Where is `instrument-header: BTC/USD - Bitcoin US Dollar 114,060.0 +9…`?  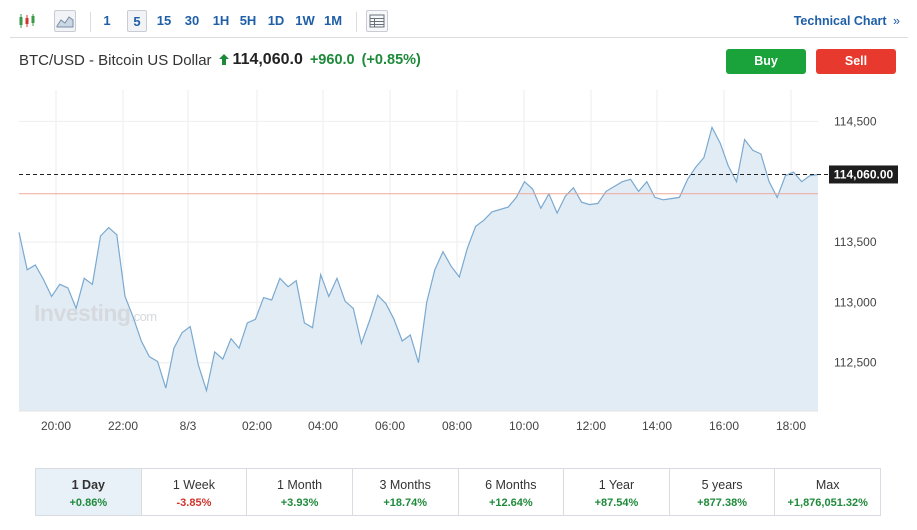 instrument-header: BTC/USD - Bitcoin US Dollar 114,060.0 +9… is located at coordinates (220, 60).